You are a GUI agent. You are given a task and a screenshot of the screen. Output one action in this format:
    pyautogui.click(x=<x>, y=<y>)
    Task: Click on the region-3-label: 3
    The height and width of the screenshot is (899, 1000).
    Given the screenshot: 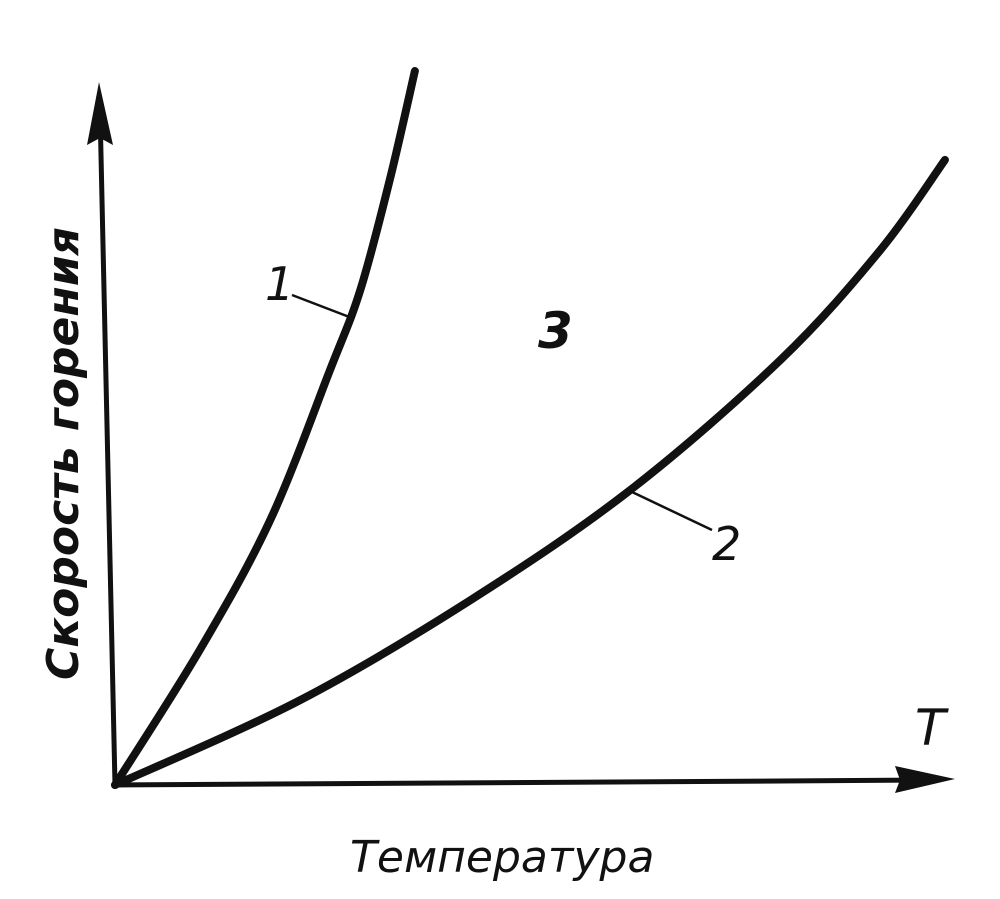 What is the action you would take?
    pyautogui.click(x=555, y=331)
    